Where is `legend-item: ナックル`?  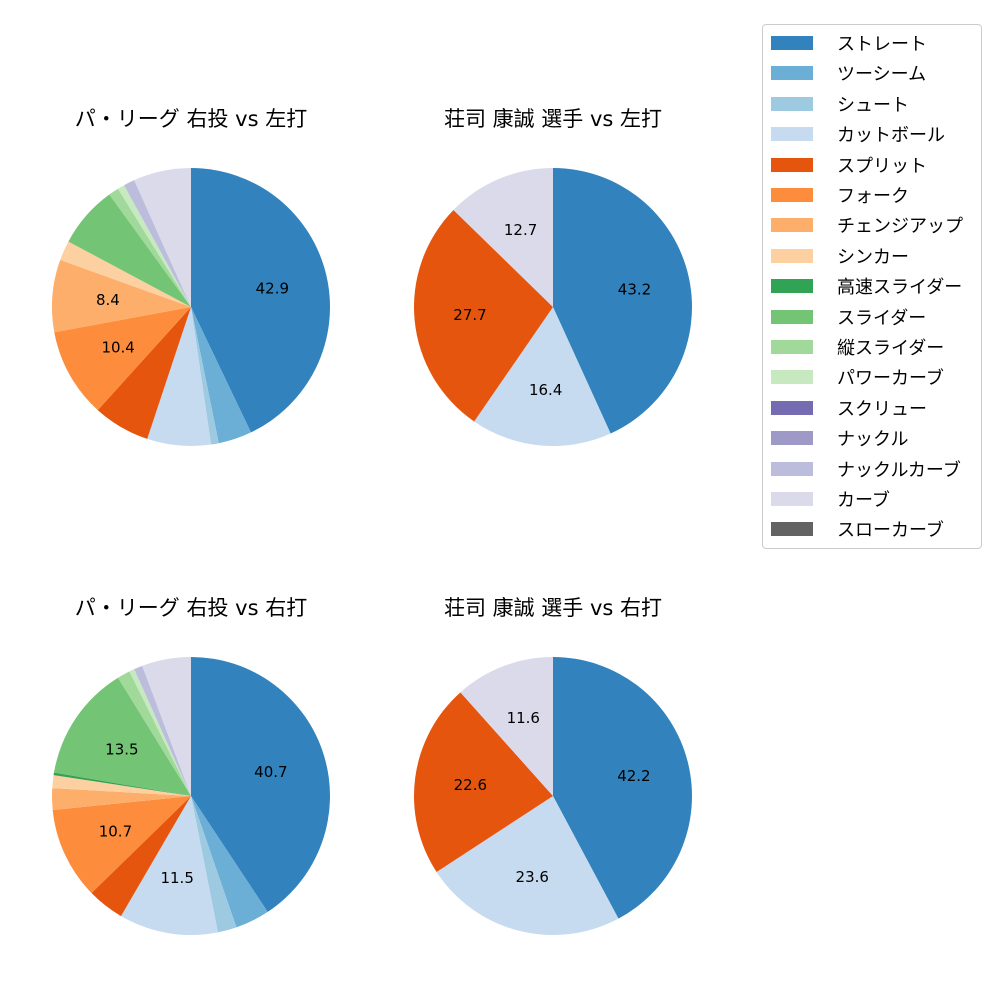 legend-item: ナックル is located at coordinates (840, 439).